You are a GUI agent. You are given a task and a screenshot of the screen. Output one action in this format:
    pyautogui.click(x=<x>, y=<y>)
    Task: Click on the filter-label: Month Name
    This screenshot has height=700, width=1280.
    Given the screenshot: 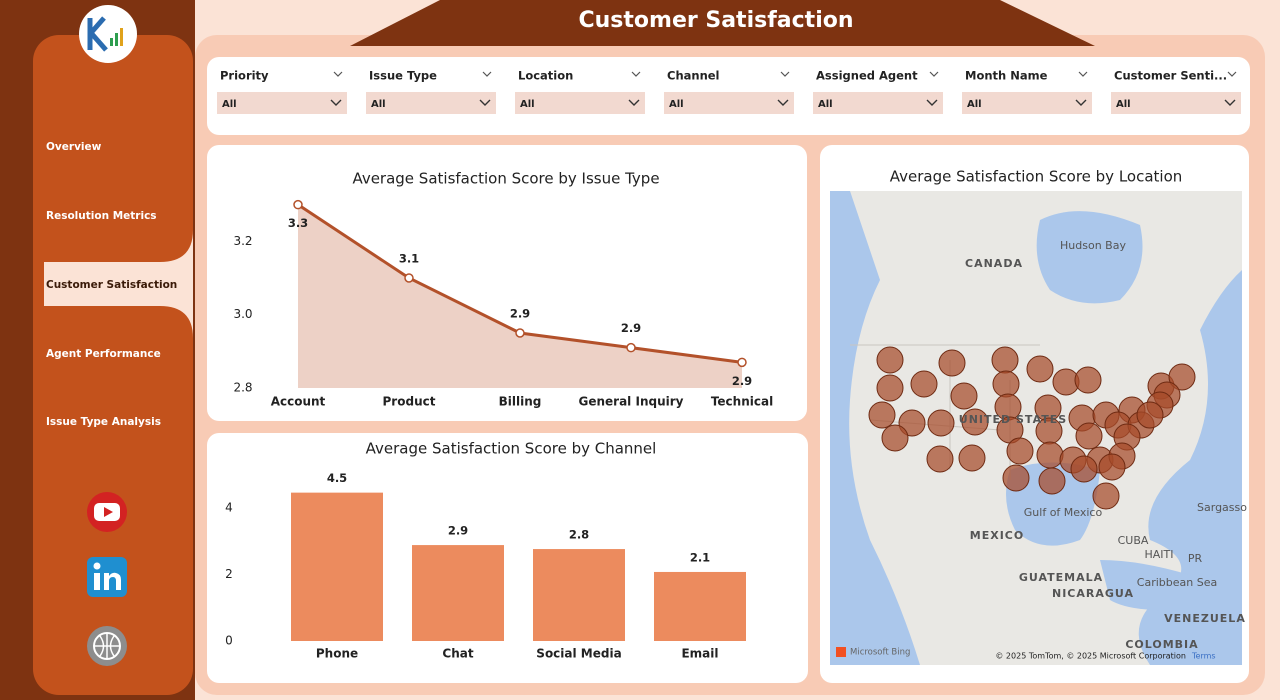 What is the action you would take?
    pyautogui.click(x=1006, y=76)
    